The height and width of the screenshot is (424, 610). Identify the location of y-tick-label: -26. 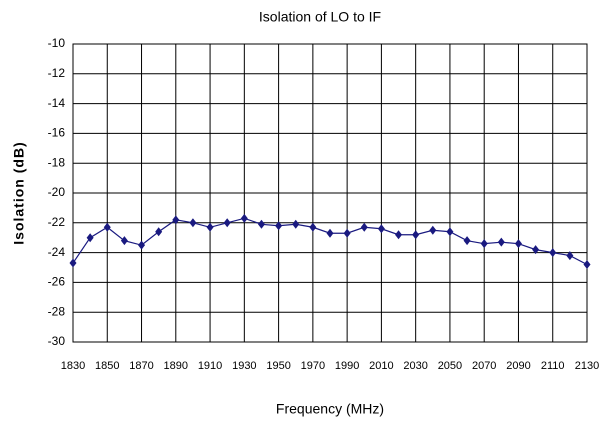
(57, 282).